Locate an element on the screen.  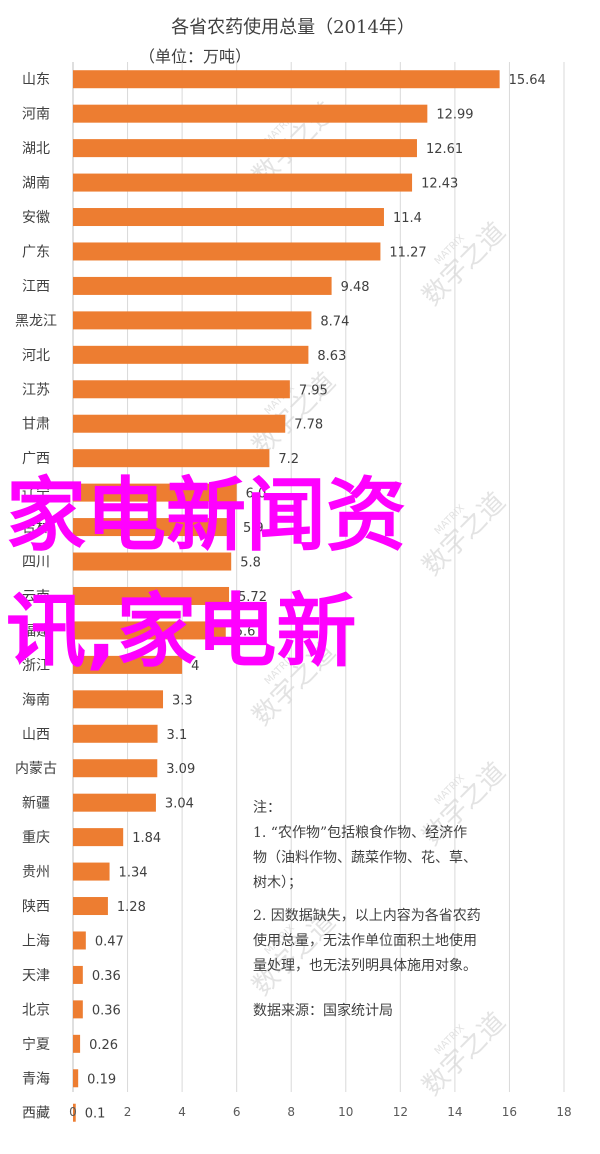
category-label: 海南 is located at coordinates (36, 700).